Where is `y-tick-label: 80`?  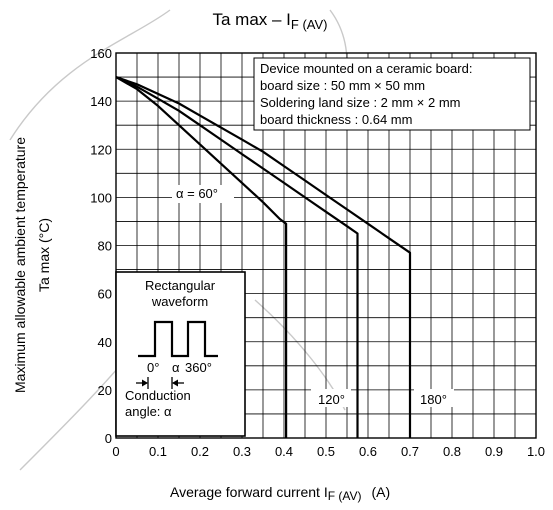 y-tick-label: 80 is located at coordinates (105, 246).